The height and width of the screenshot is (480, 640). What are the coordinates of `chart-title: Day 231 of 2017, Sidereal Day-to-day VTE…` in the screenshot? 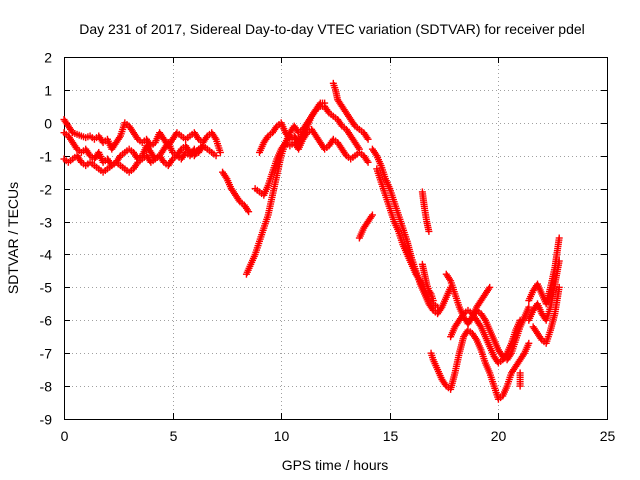 It's located at (332, 29).